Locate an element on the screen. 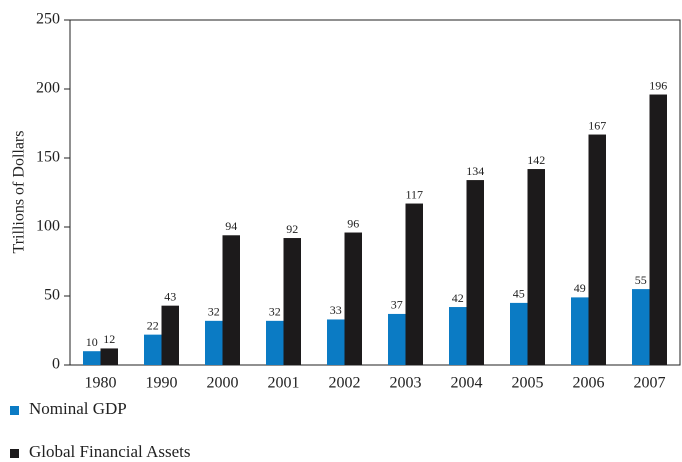  value-label: 134 is located at coordinates (475, 171).